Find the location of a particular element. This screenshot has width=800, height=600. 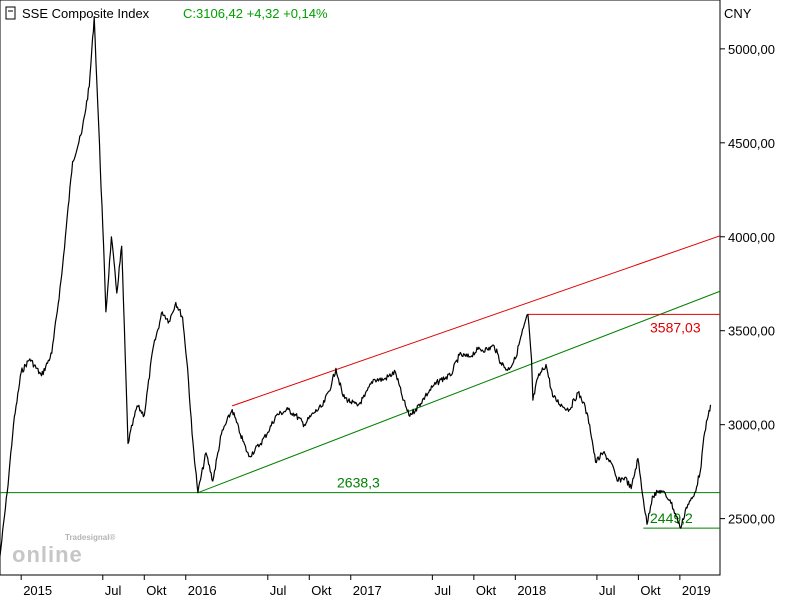

tradesignal-logo: Tradesignal® online is located at coordinates (63, 550).